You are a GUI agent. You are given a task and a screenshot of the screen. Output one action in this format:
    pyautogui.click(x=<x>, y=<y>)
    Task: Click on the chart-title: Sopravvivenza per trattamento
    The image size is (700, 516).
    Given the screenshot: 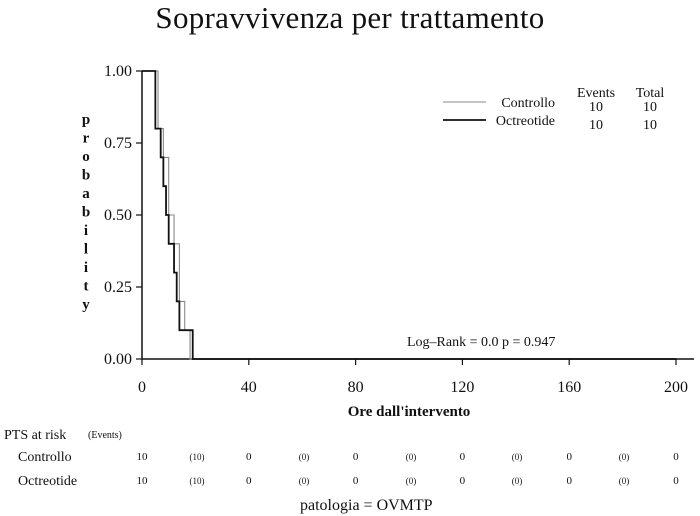 What is the action you would take?
    pyautogui.click(x=350, y=17)
    